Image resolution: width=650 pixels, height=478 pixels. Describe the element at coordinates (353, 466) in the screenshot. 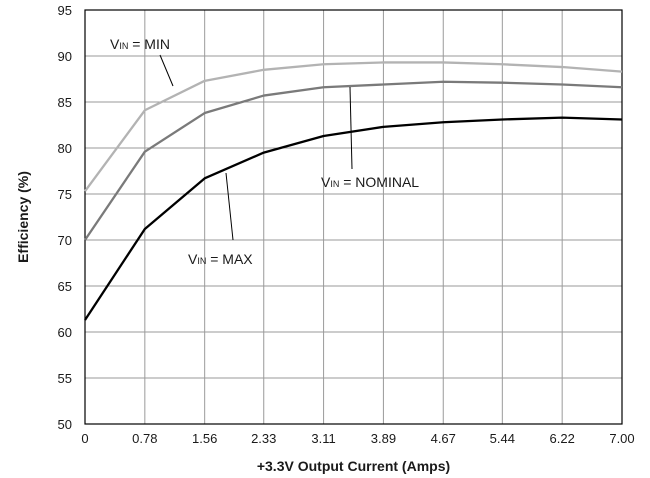

I see `x-axis-title: +3.3V Output Current (Amps)` at that location.